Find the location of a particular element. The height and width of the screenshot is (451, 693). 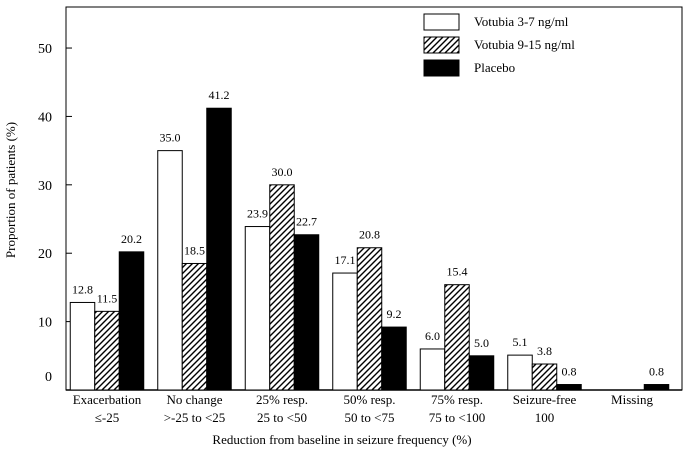

data-label: 18.5 is located at coordinates (194, 250).